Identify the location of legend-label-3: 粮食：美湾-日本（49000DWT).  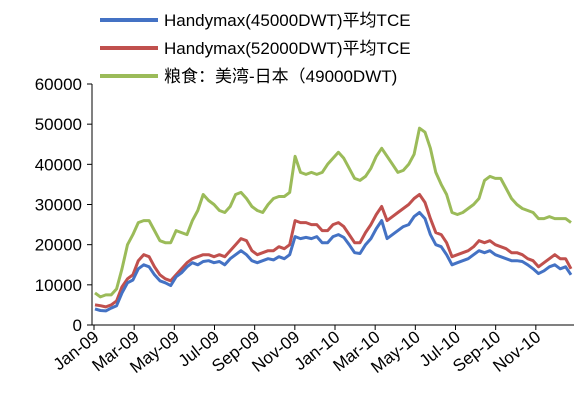
(280, 76).